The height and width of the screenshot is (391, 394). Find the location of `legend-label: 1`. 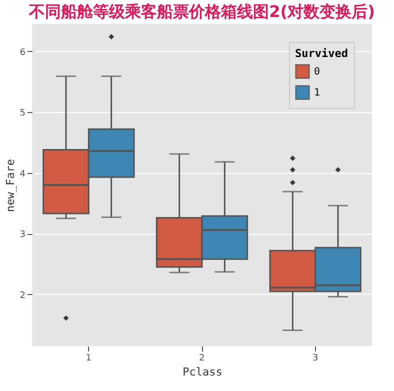

legend-label: 1 is located at coordinates (317, 93).